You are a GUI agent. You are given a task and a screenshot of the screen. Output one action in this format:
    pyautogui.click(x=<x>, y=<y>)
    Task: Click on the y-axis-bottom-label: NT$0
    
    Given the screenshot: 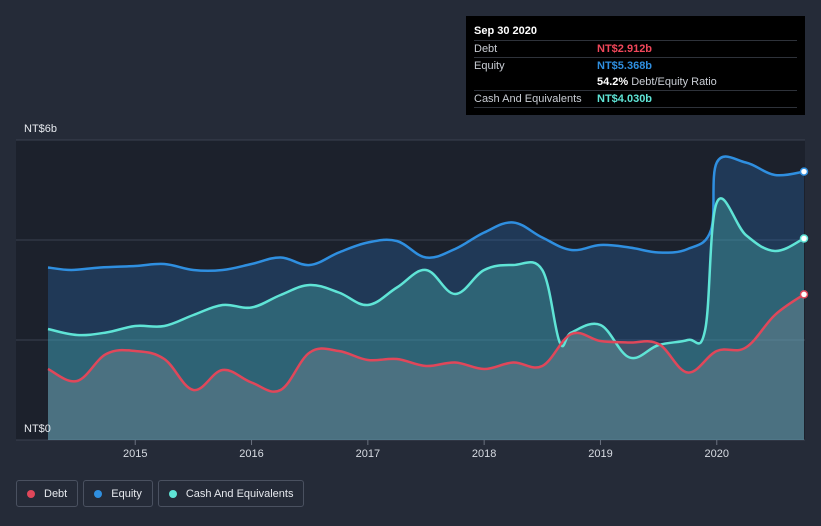 What is the action you would take?
    pyautogui.click(x=37, y=429)
    